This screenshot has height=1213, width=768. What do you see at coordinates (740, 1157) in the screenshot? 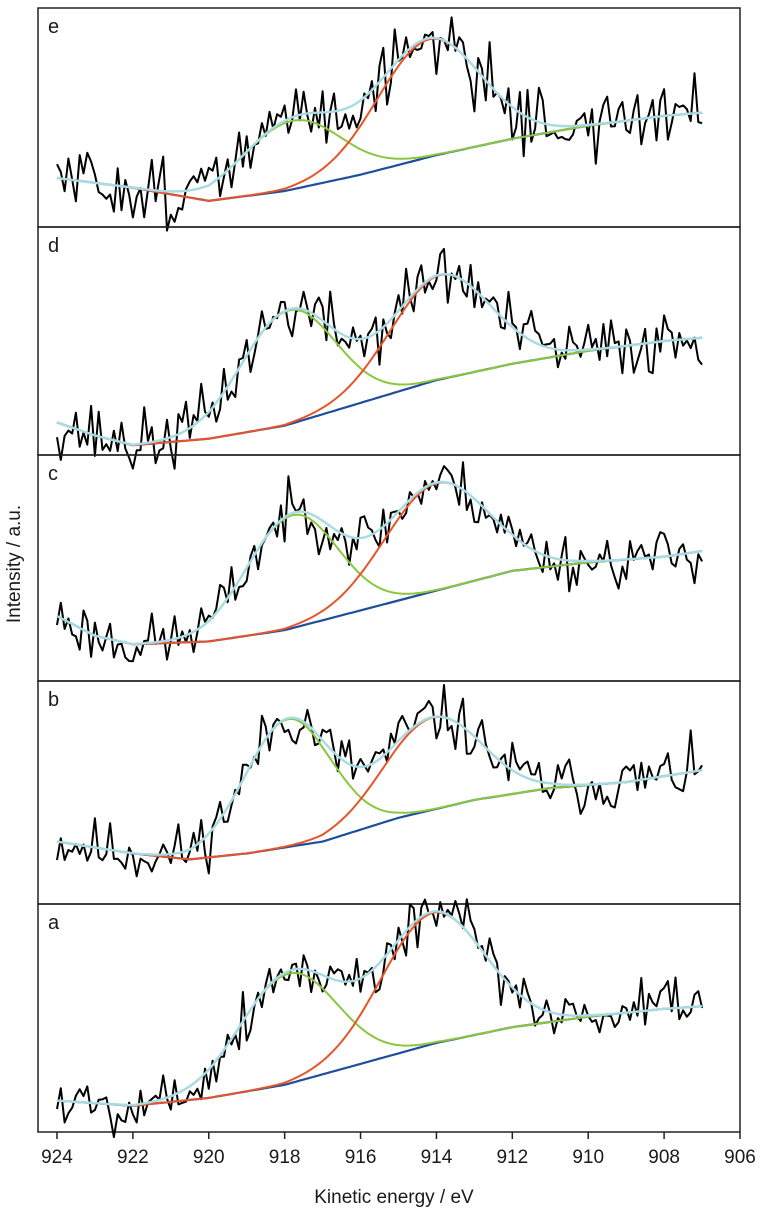
I see `x-tick-label: 906` at bounding box center [740, 1157].